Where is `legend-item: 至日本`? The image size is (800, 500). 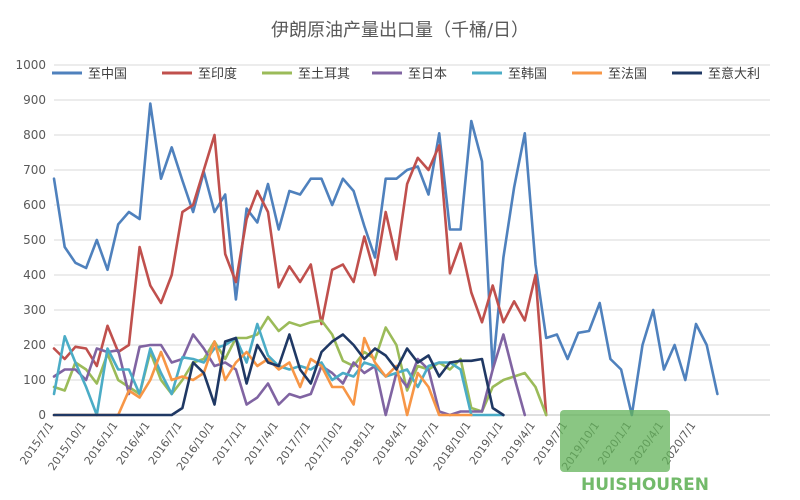
legend-item: 至日本 is located at coordinates (409, 74).